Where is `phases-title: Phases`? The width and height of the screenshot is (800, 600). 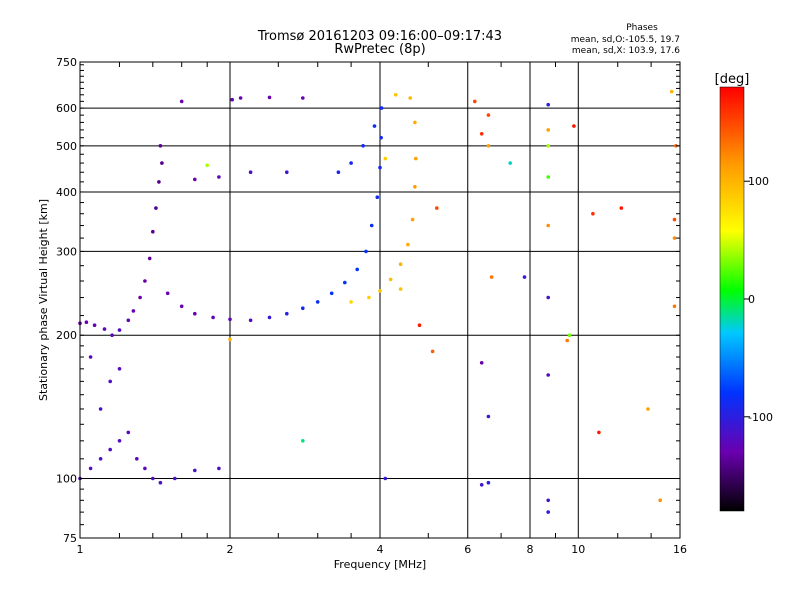 phases-title: Phases is located at coordinates (642, 28).